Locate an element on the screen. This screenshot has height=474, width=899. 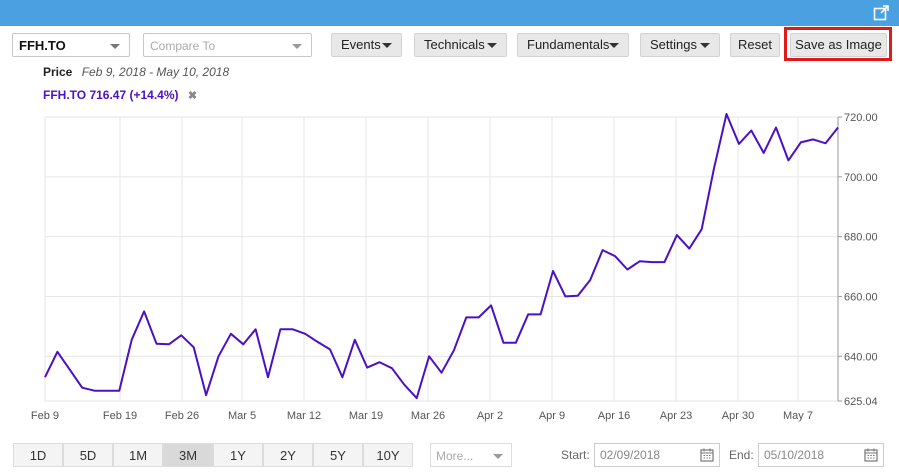
save-as-image-label: Save as Image is located at coordinates (838, 44).